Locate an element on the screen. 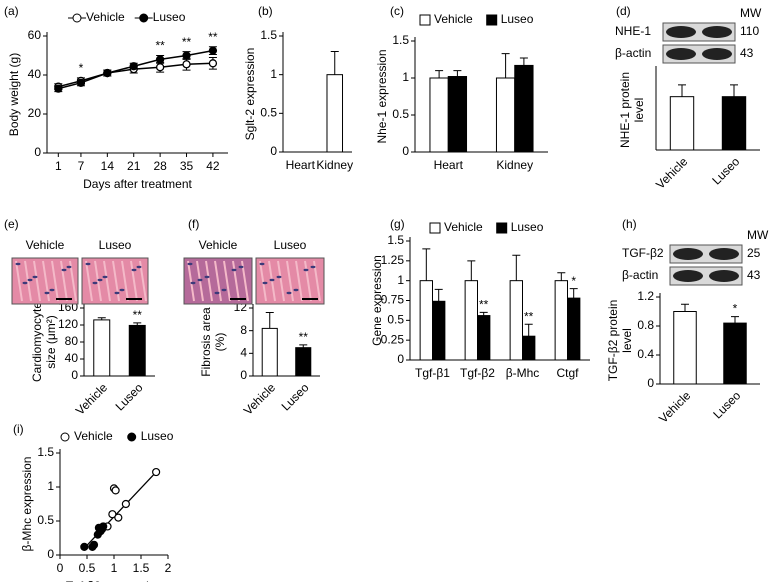  mw-value: 25 is located at coordinates (754, 253).